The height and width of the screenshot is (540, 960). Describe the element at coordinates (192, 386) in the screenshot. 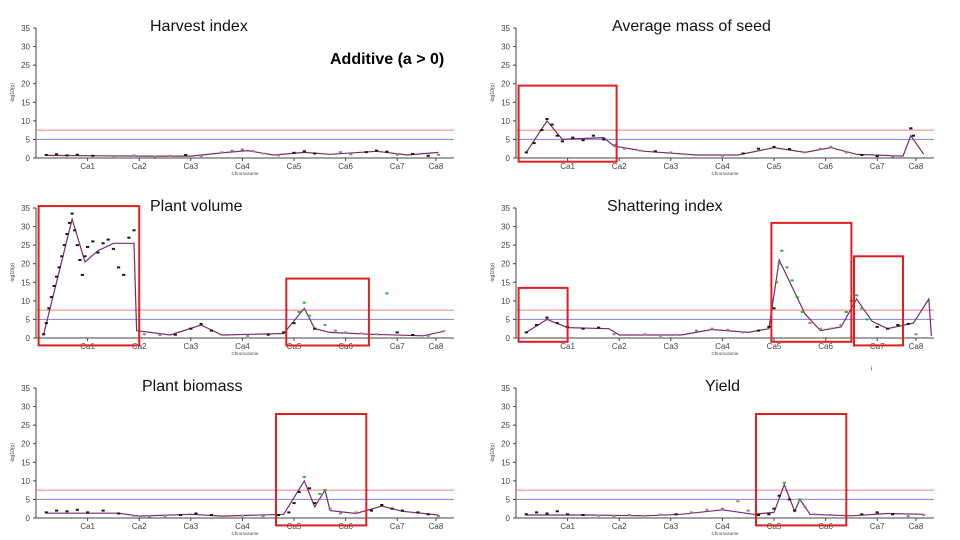

I see `chart-title-plant-biomass: Plant biomass` at that location.